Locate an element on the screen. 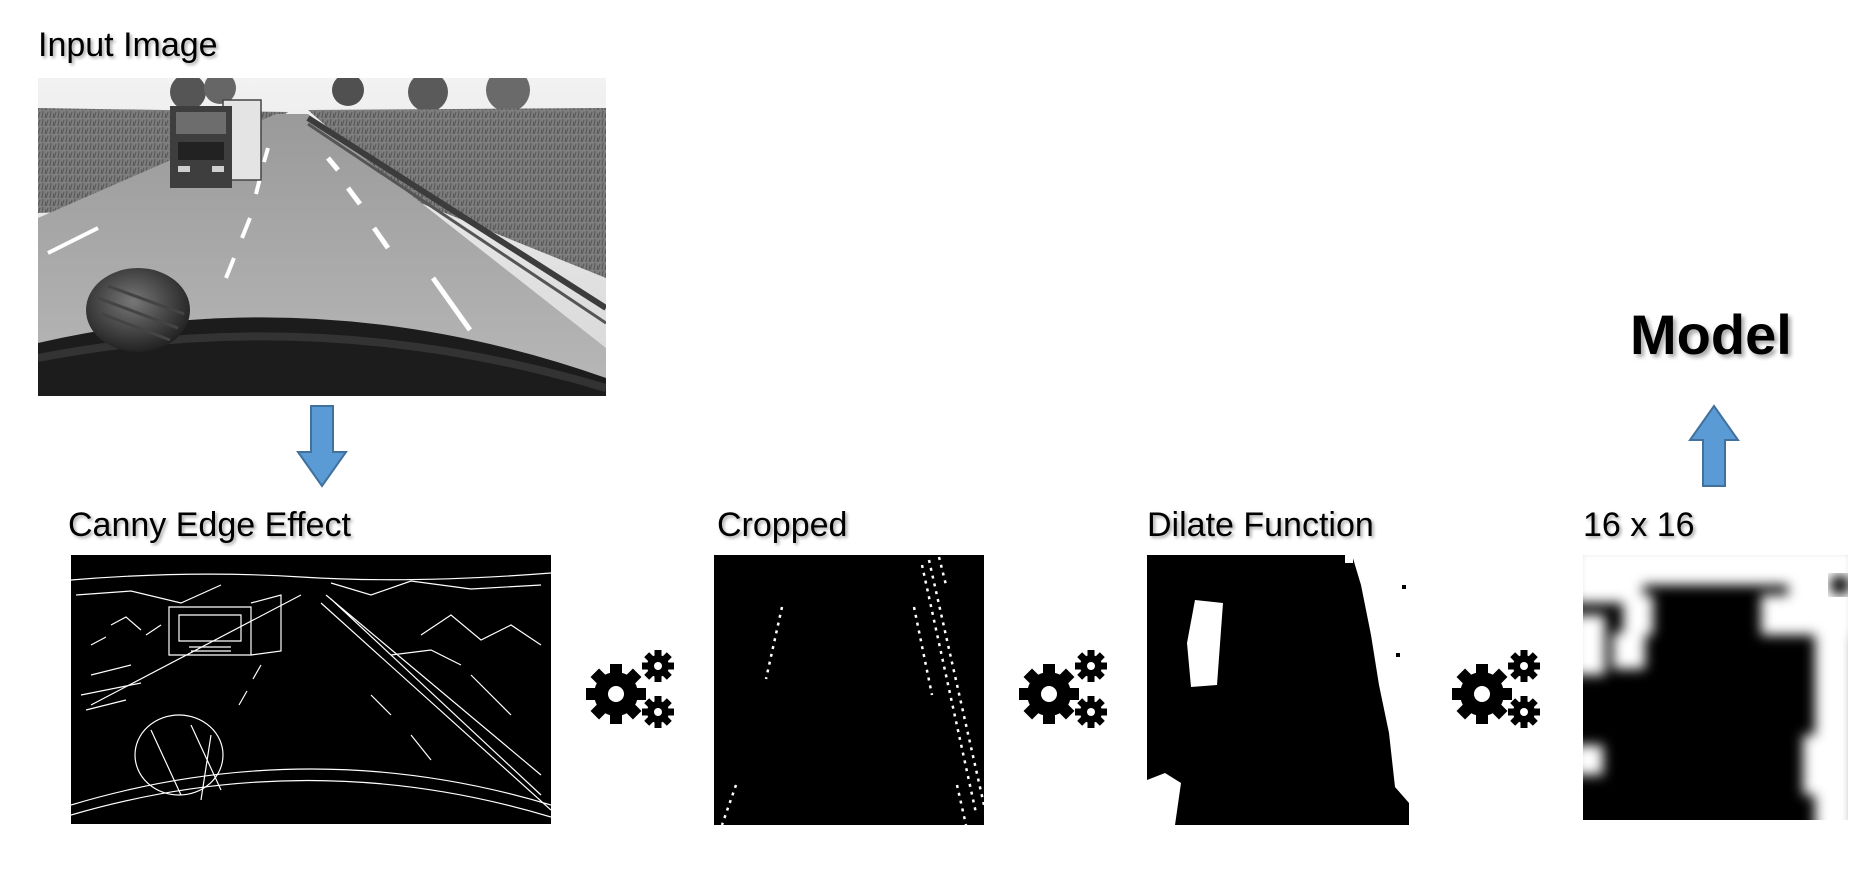  grid-16x16-image is located at coordinates (1715, 687).